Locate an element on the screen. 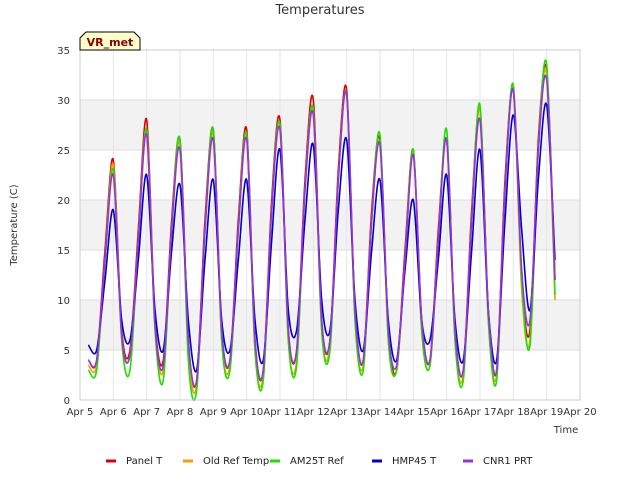  x-tick-label: Apr 13 is located at coordinates (346, 412).